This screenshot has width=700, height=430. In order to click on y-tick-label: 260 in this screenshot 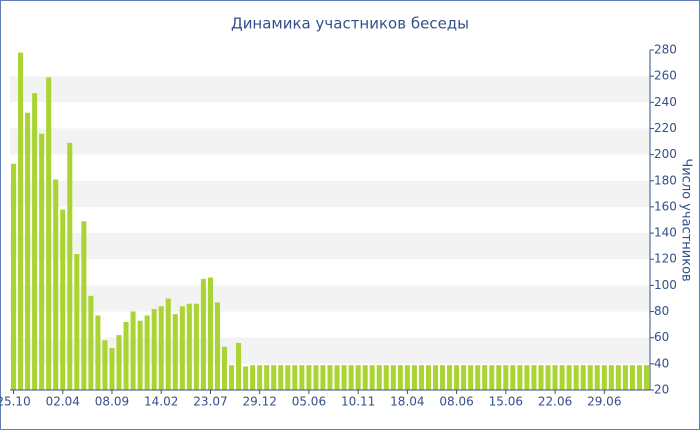, I will do `click(665, 76)`.